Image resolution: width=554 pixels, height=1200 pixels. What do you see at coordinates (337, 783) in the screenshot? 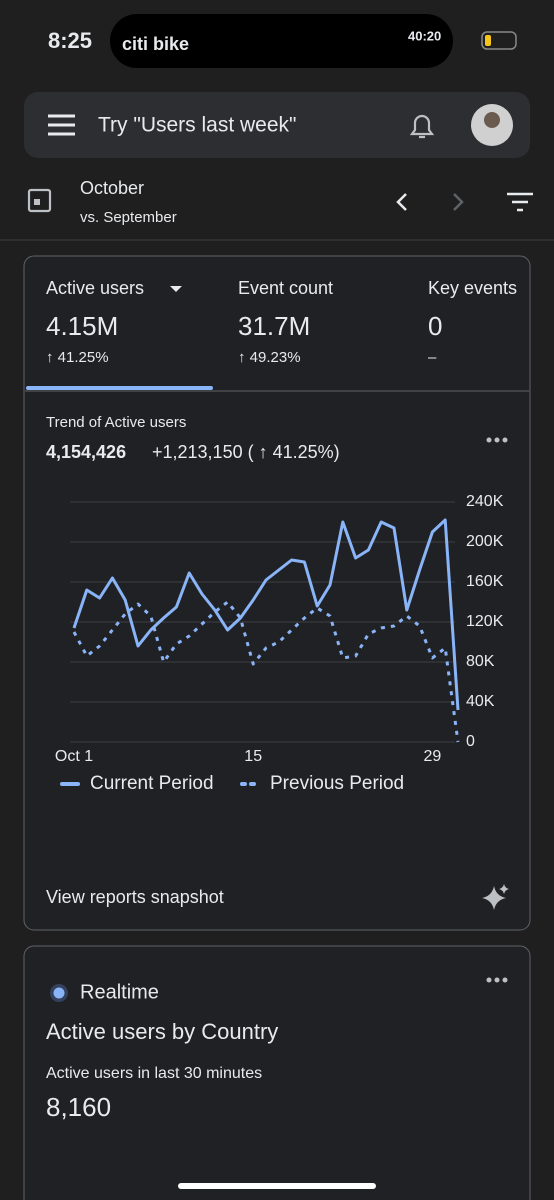
I see `legend-label: Previous Period` at bounding box center [337, 783].